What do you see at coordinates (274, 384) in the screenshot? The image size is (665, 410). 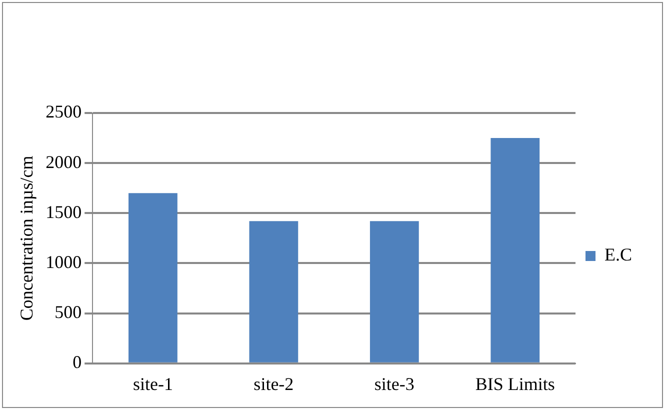 I see `x-tick-label: site-2` at bounding box center [274, 384].